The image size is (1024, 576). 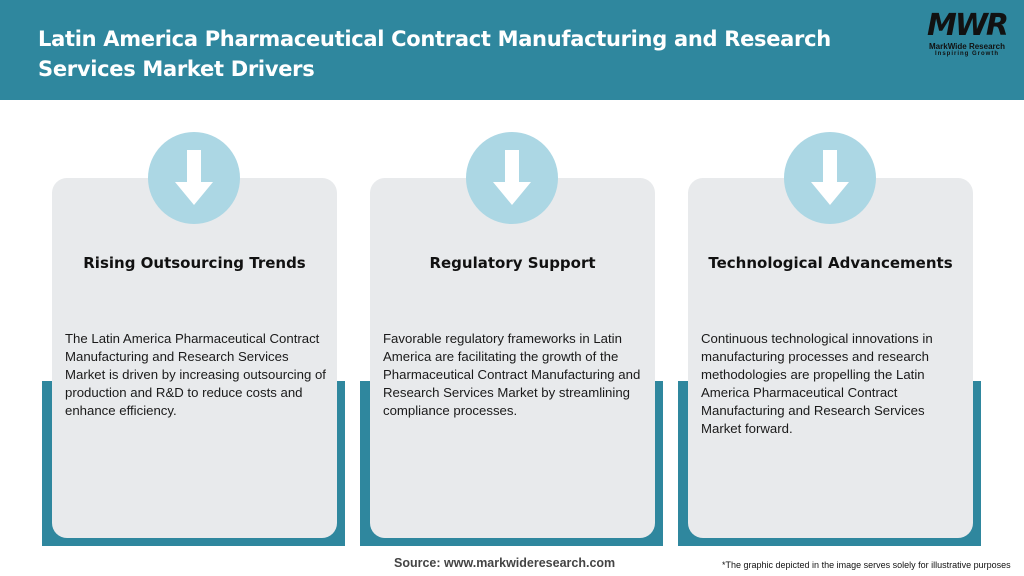 What do you see at coordinates (194, 263) in the screenshot?
I see `card-title: Rising Outsourcing Trends` at bounding box center [194, 263].